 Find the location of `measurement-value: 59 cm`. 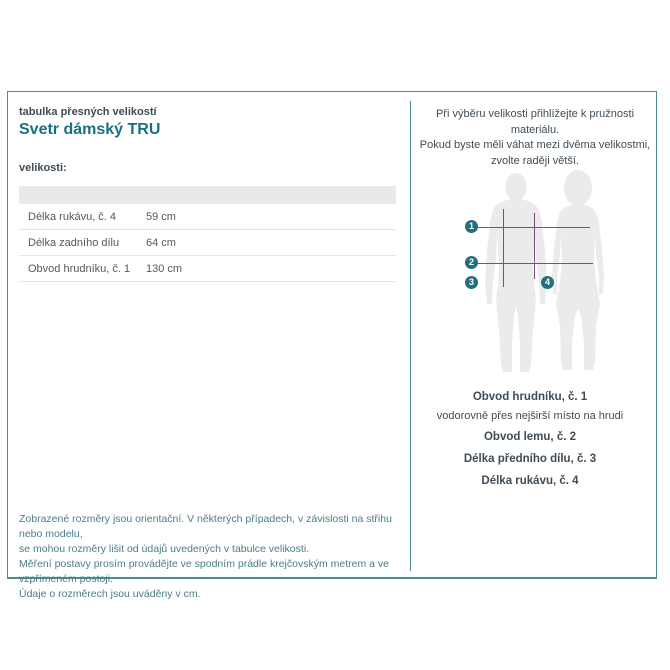

measurement-value: 59 cm is located at coordinates (161, 216).